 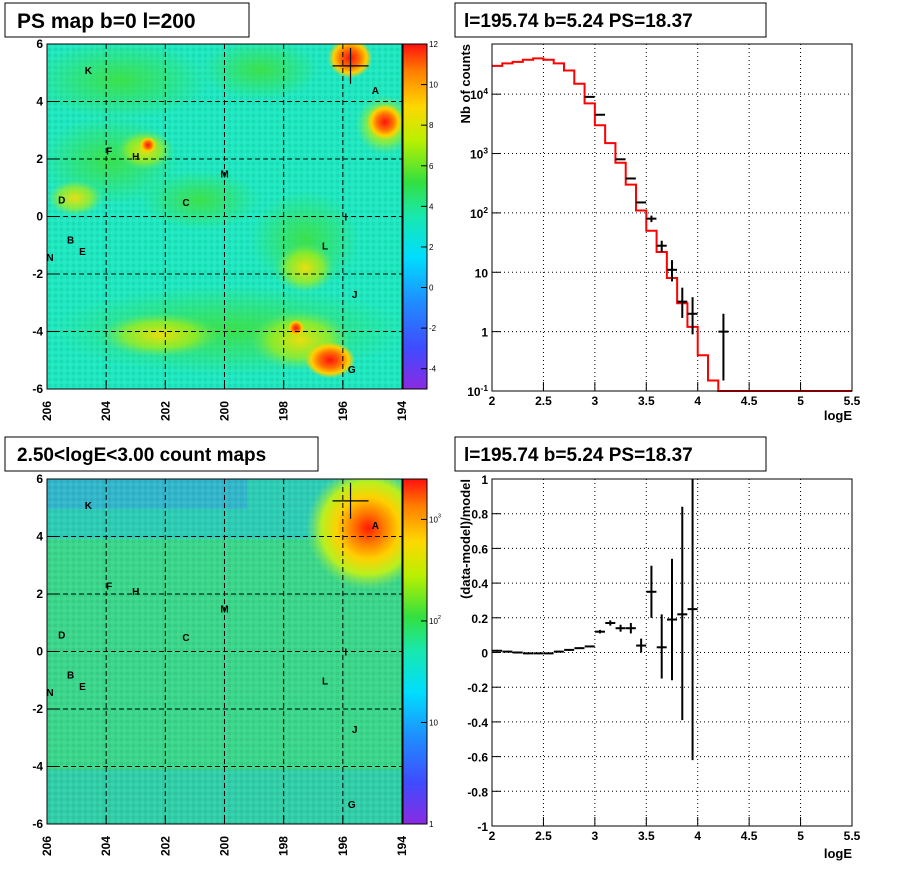 What do you see at coordinates (185, 203) in the screenshot?
I see `source-label: C` at bounding box center [185, 203].